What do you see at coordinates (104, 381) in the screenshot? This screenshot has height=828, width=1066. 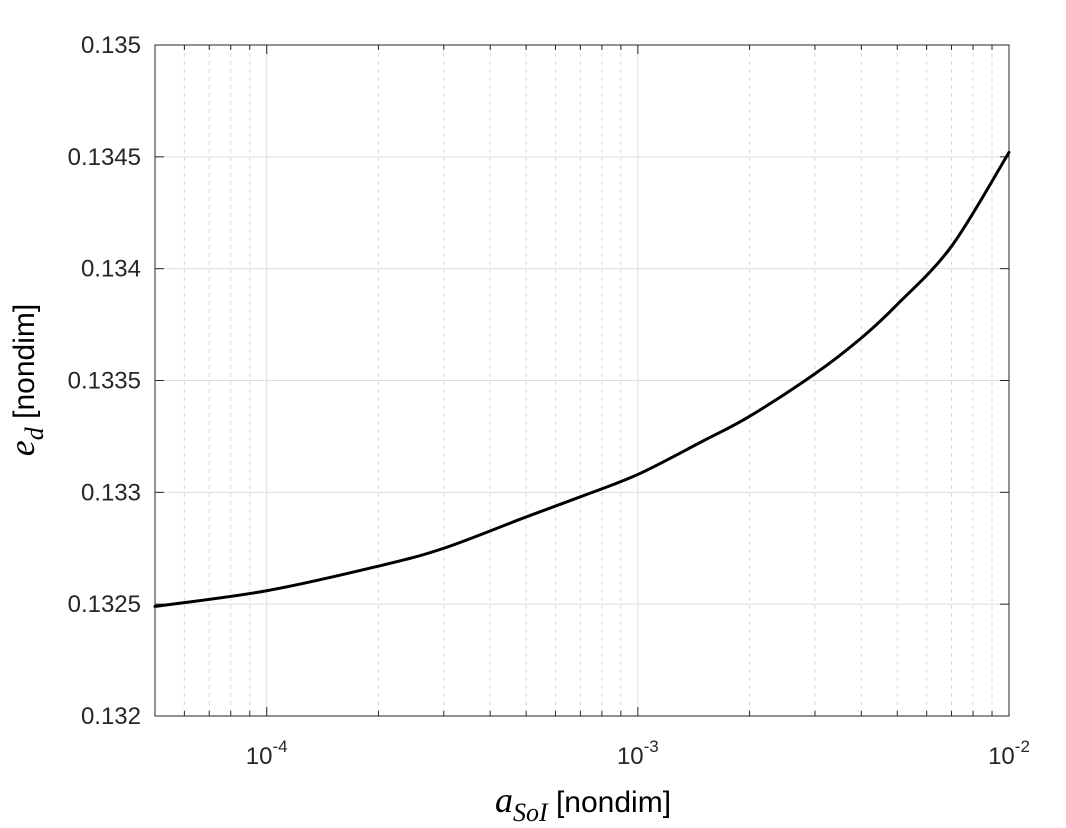 I see `y-tick-label: 0.1335` at bounding box center [104, 381].